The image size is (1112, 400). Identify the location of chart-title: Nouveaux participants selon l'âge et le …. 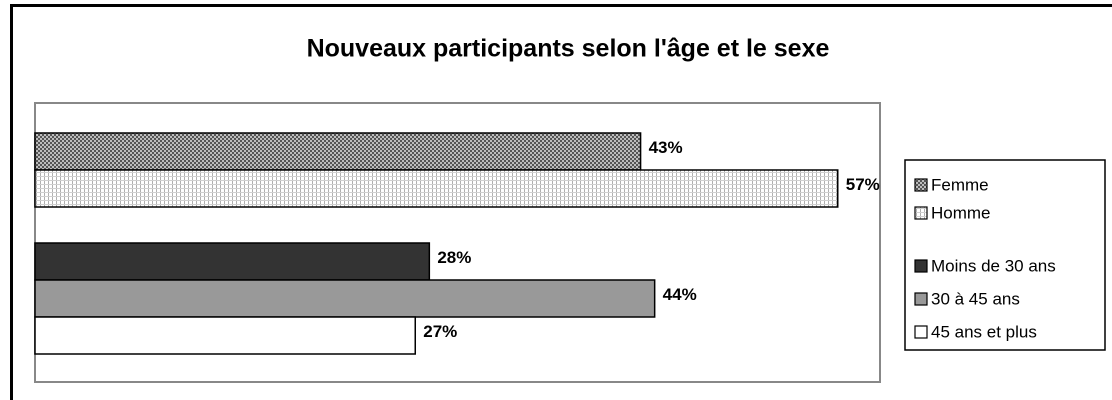
(568, 49).